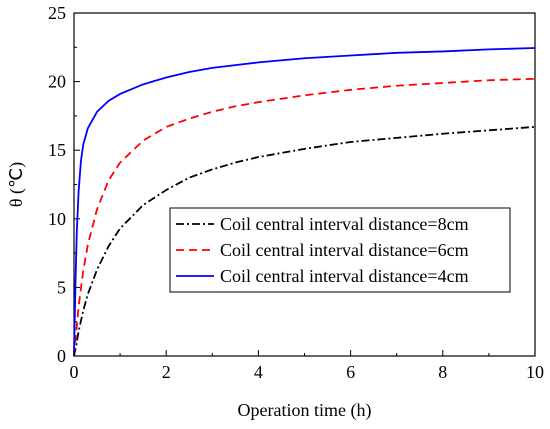 The image size is (550, 429). I want to click on legend-label-2: Coil central interval distance=6cm, so click(344, 250).